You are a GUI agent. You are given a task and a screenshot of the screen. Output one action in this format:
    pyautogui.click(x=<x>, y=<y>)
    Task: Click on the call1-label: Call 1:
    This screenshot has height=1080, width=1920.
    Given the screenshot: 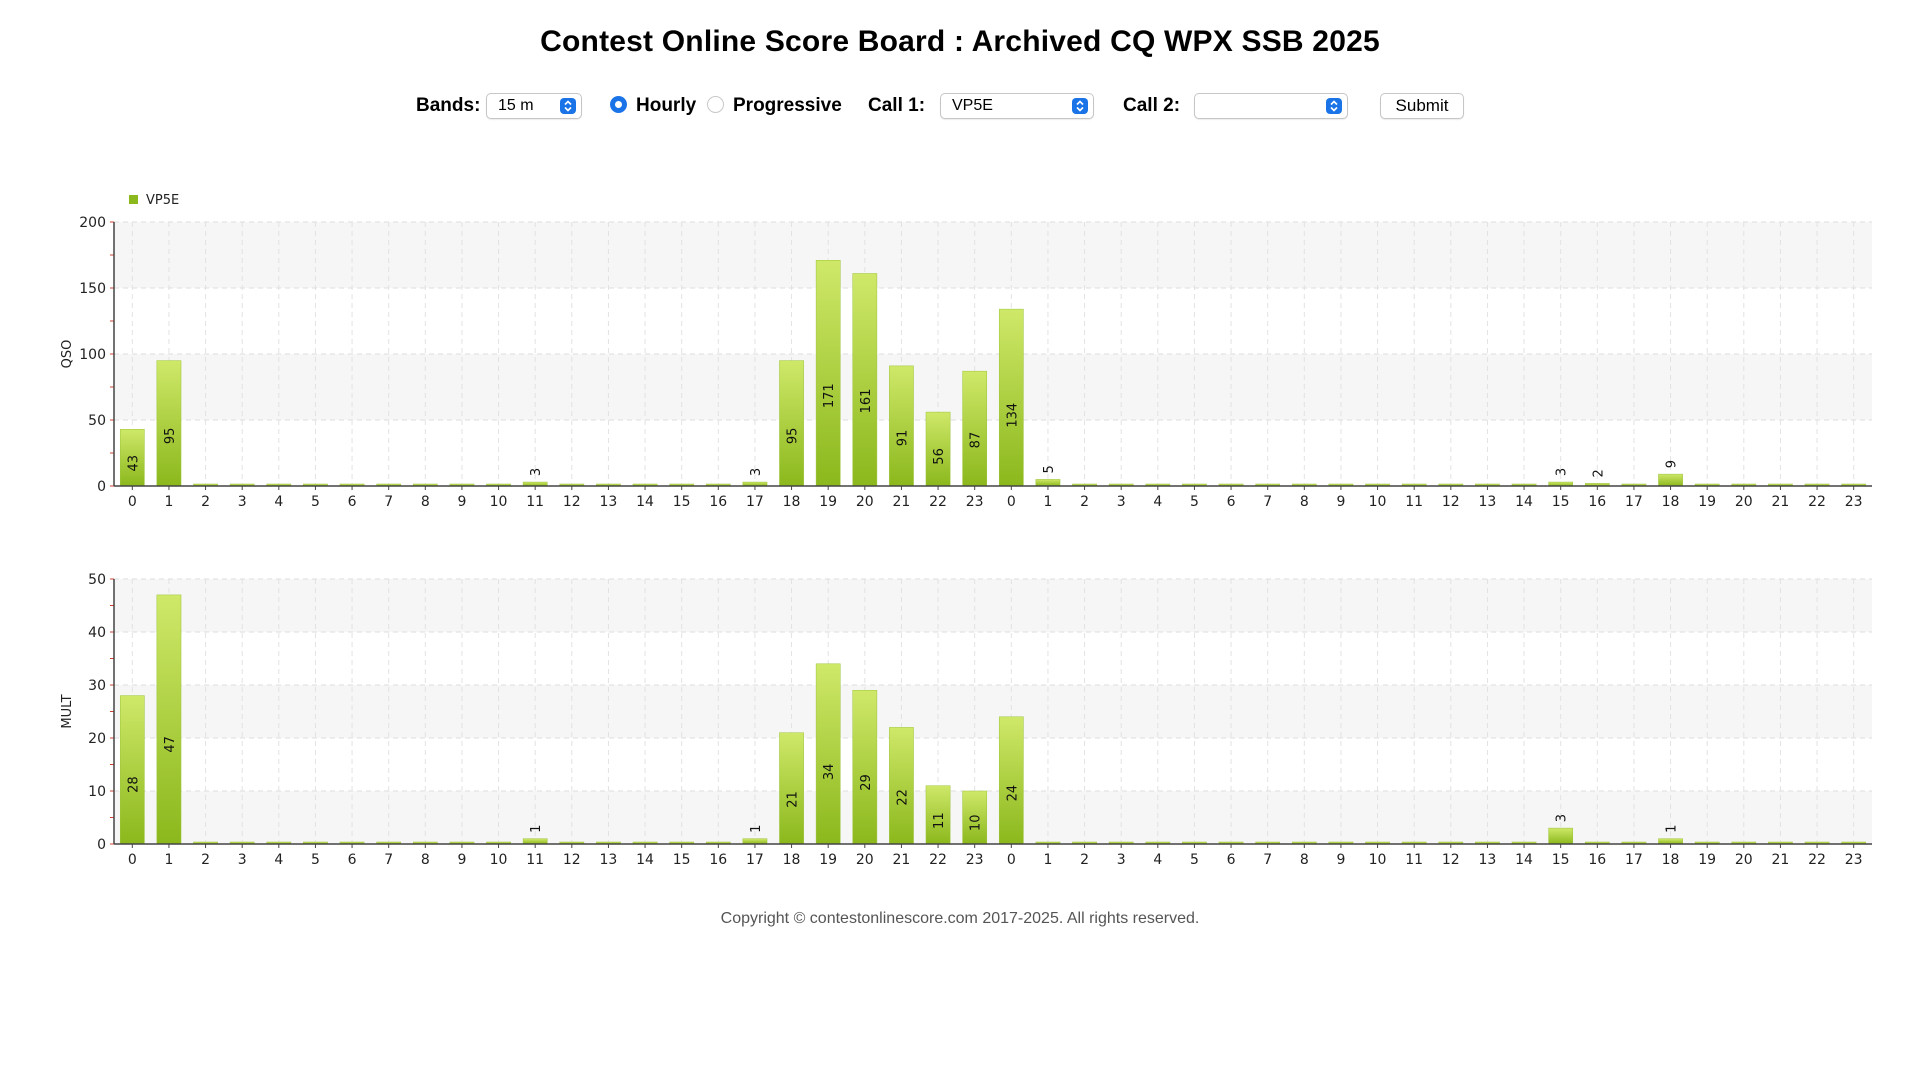 What is the action you would take?
    pyautogui.click(x=897, y=105)
    